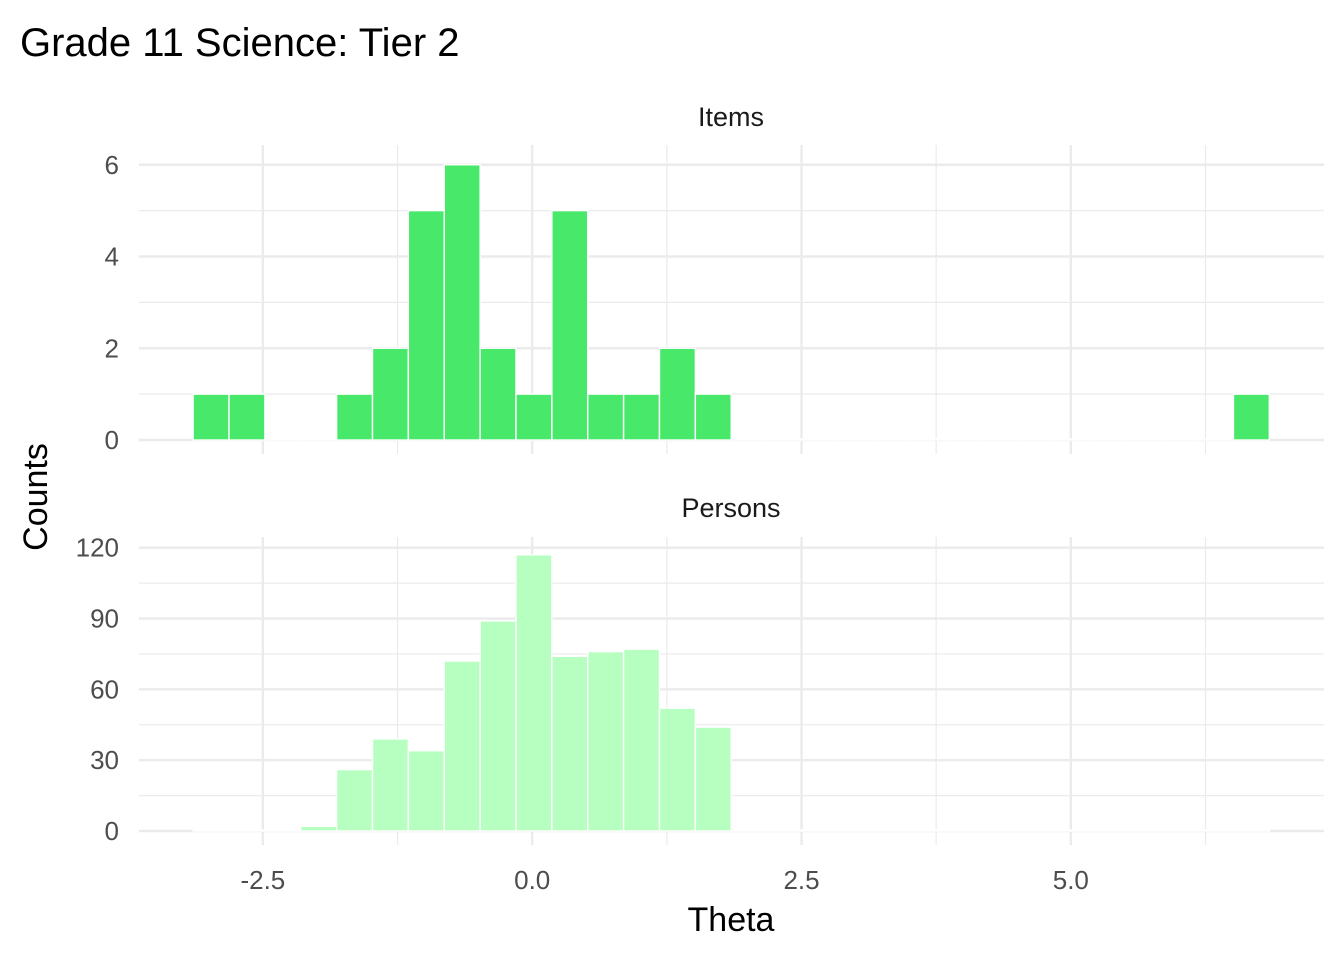  Describe the element at coordinates (731, 920) in the screenshot. I see `x-axis-title: Theta` at that location.